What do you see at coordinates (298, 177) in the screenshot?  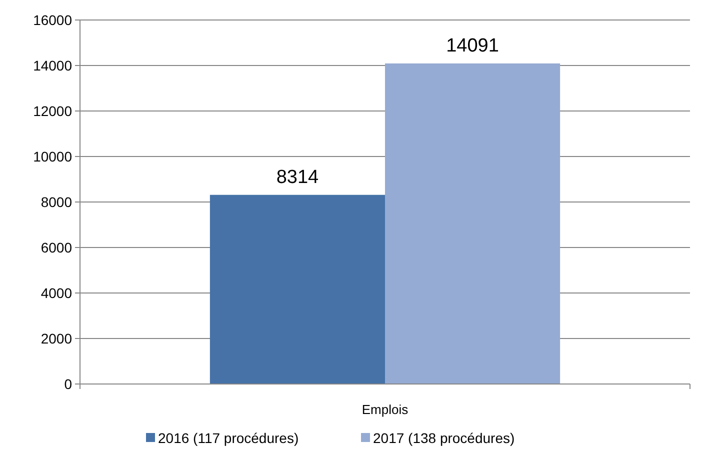 I see `data-label: 8314` at bounding box center [298, 177].